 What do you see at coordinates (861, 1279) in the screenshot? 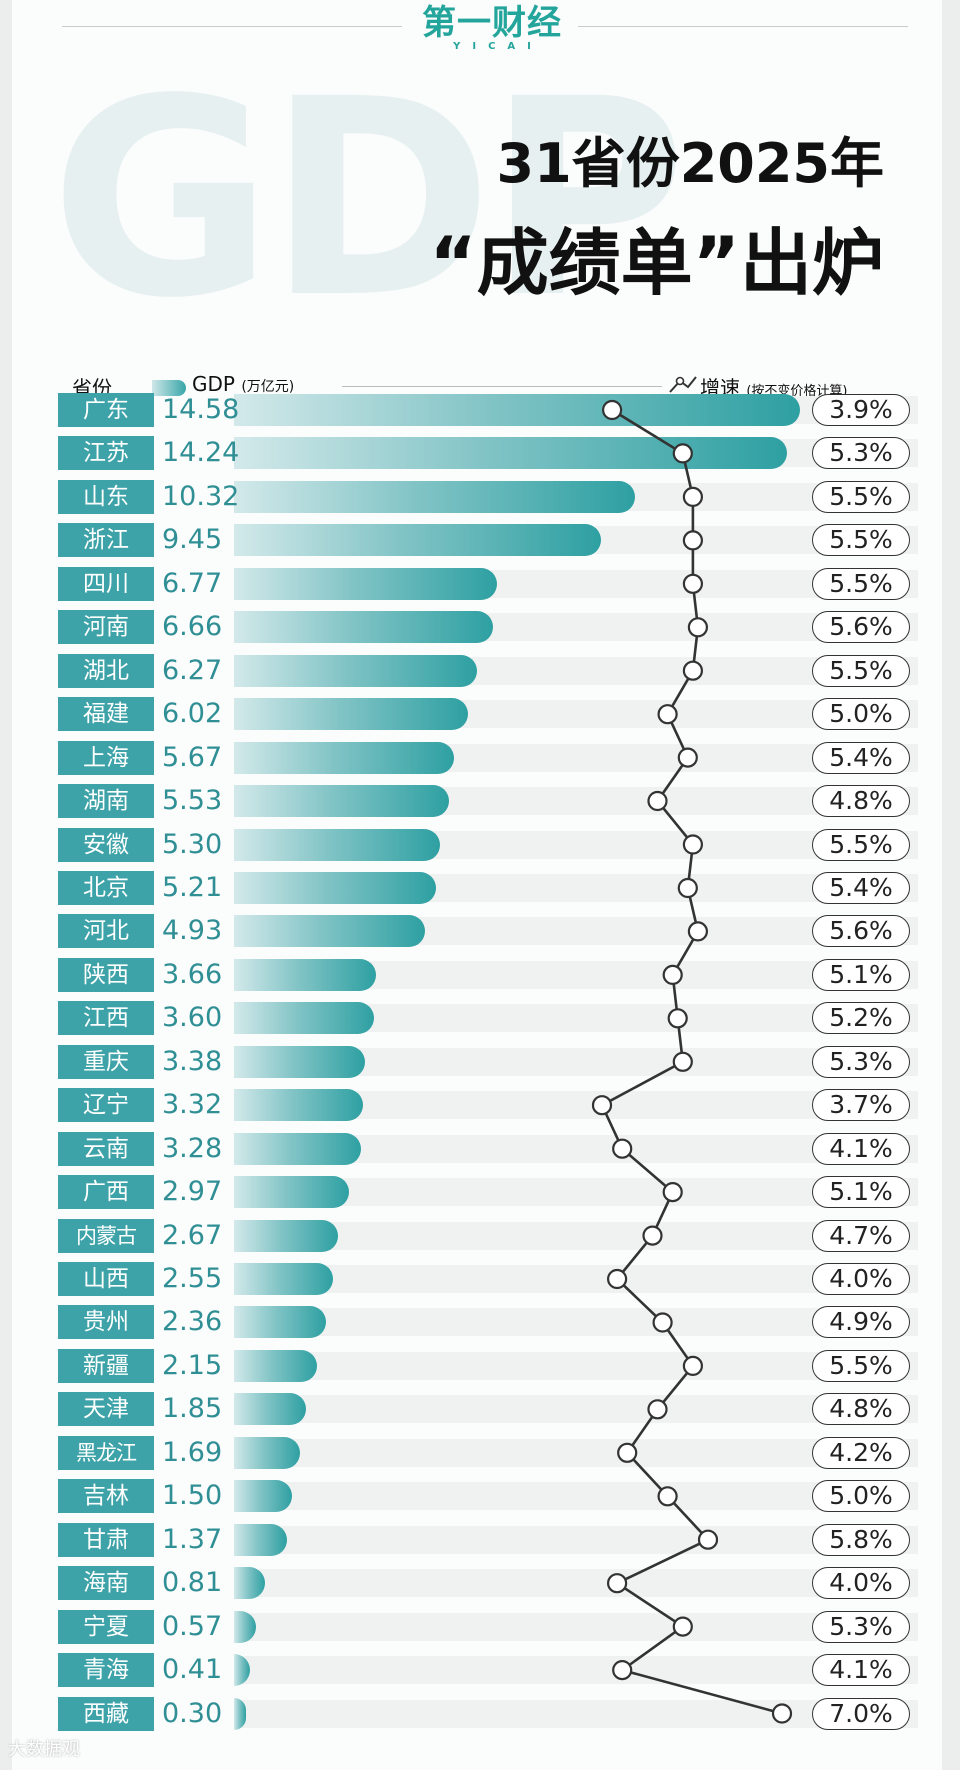
I see `growth-value: 4.0%` at bounding box center [861, 1279].